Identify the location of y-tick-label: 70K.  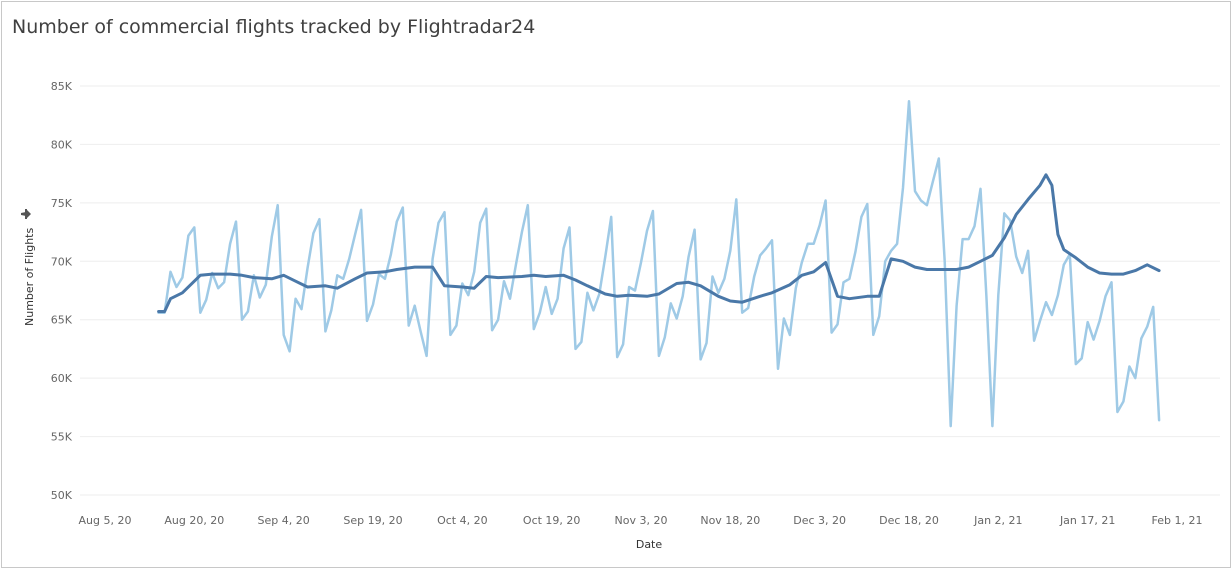
(62, 261).